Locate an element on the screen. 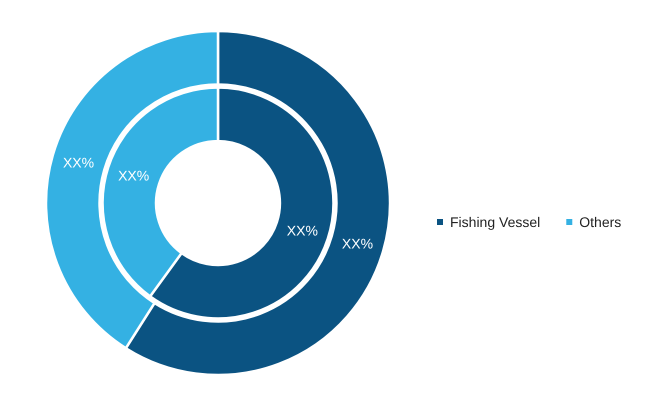 The width and height of the screenshot is (669, 401). legend-label: Others is located at coordinates (600, 222).